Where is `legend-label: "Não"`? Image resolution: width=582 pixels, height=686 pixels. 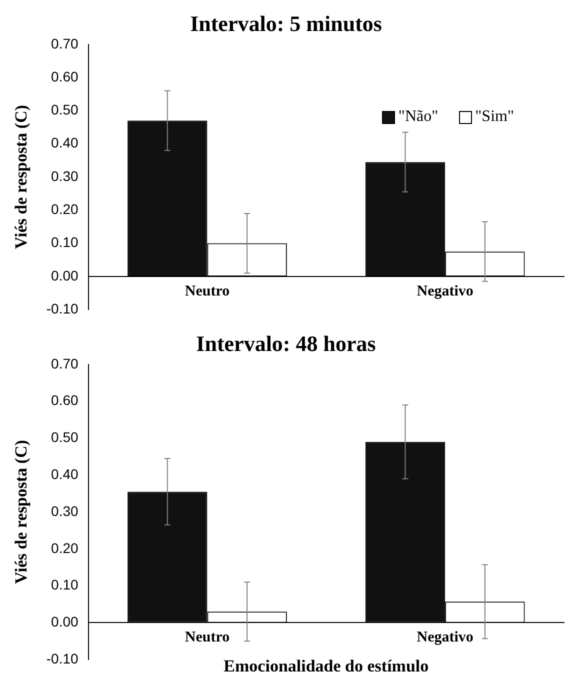 legend-label: "Não" is located at coordinates (418, 117).